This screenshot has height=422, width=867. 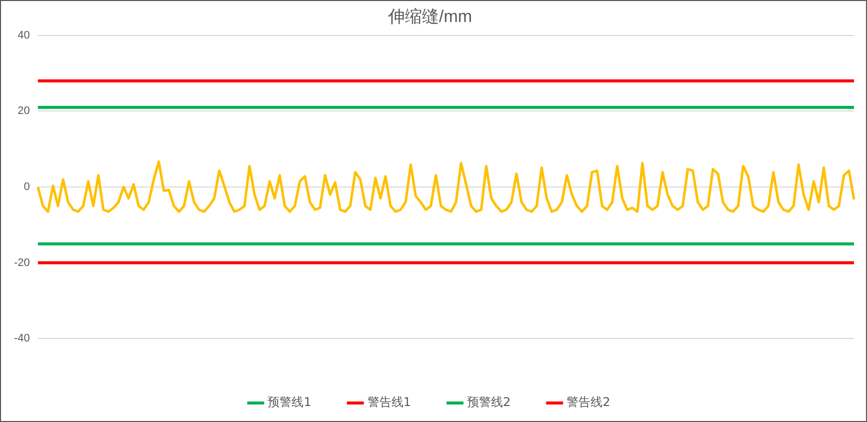 What do you see at coordinates (24, 35) in the screenshot?
I see `y-tick-label: 40` at bounding box center [24, 35].